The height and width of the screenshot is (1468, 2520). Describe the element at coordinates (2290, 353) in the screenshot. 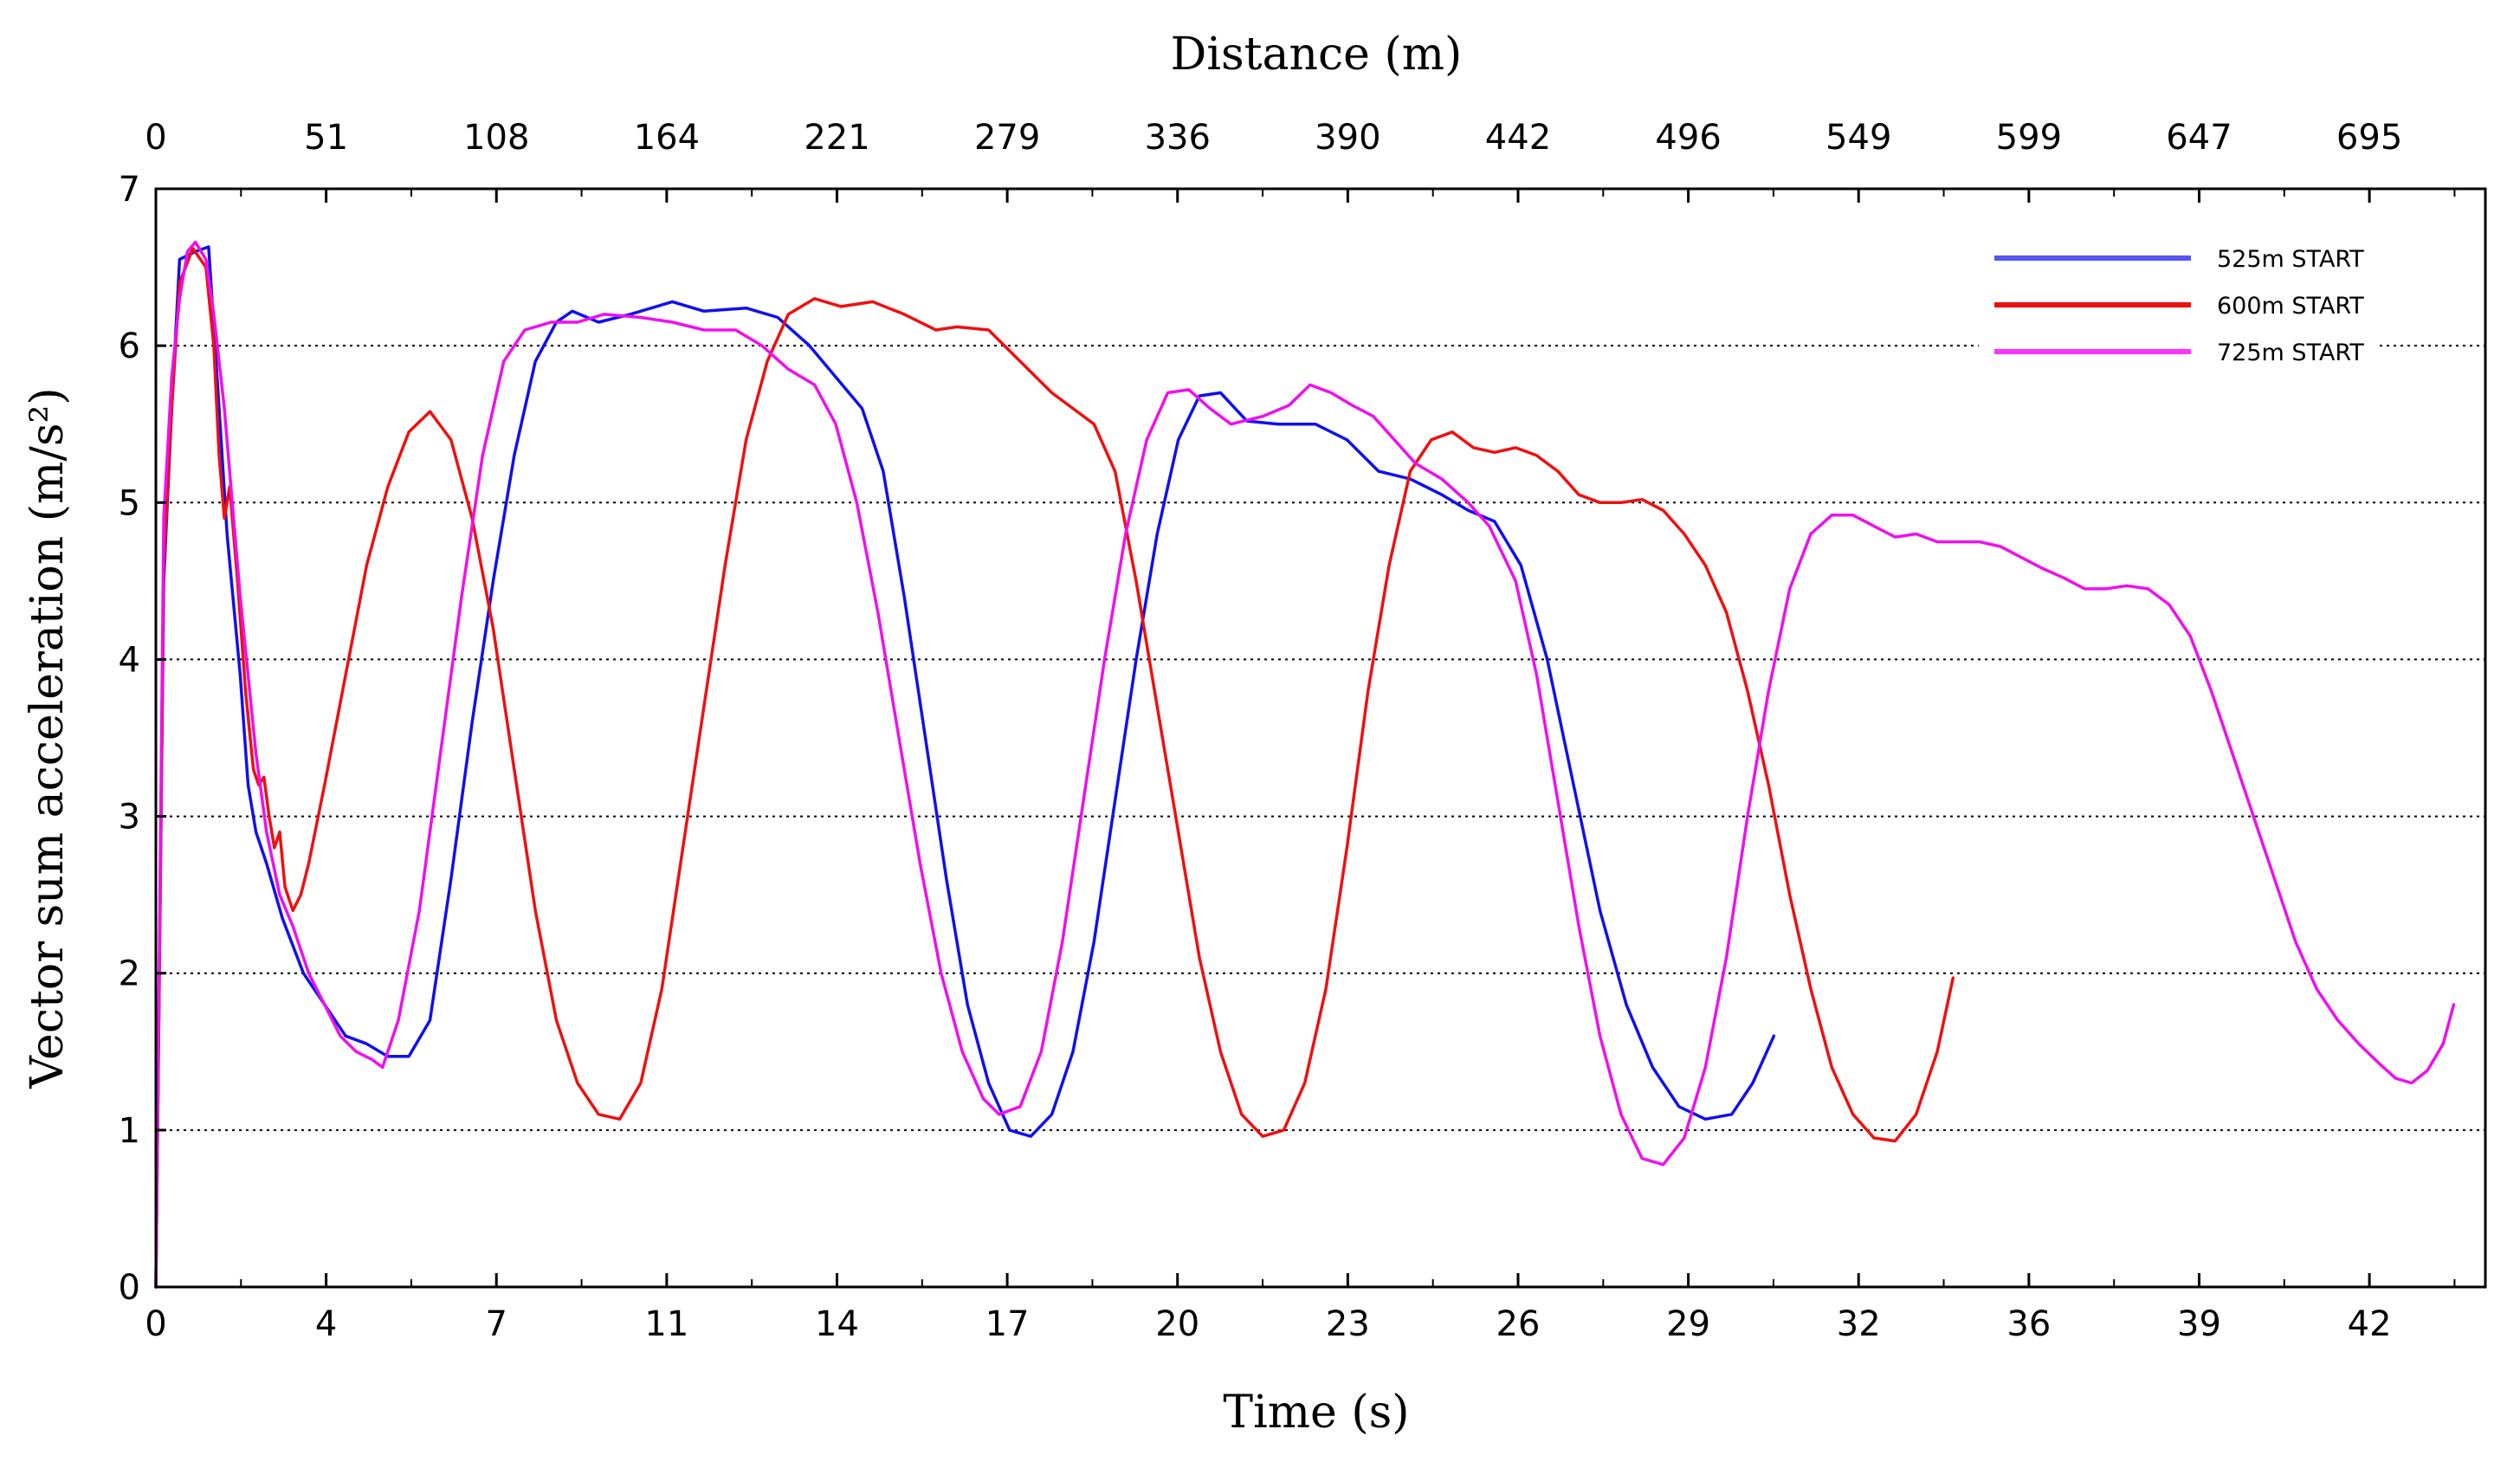

I see `legend-label: 725m START` at that location.